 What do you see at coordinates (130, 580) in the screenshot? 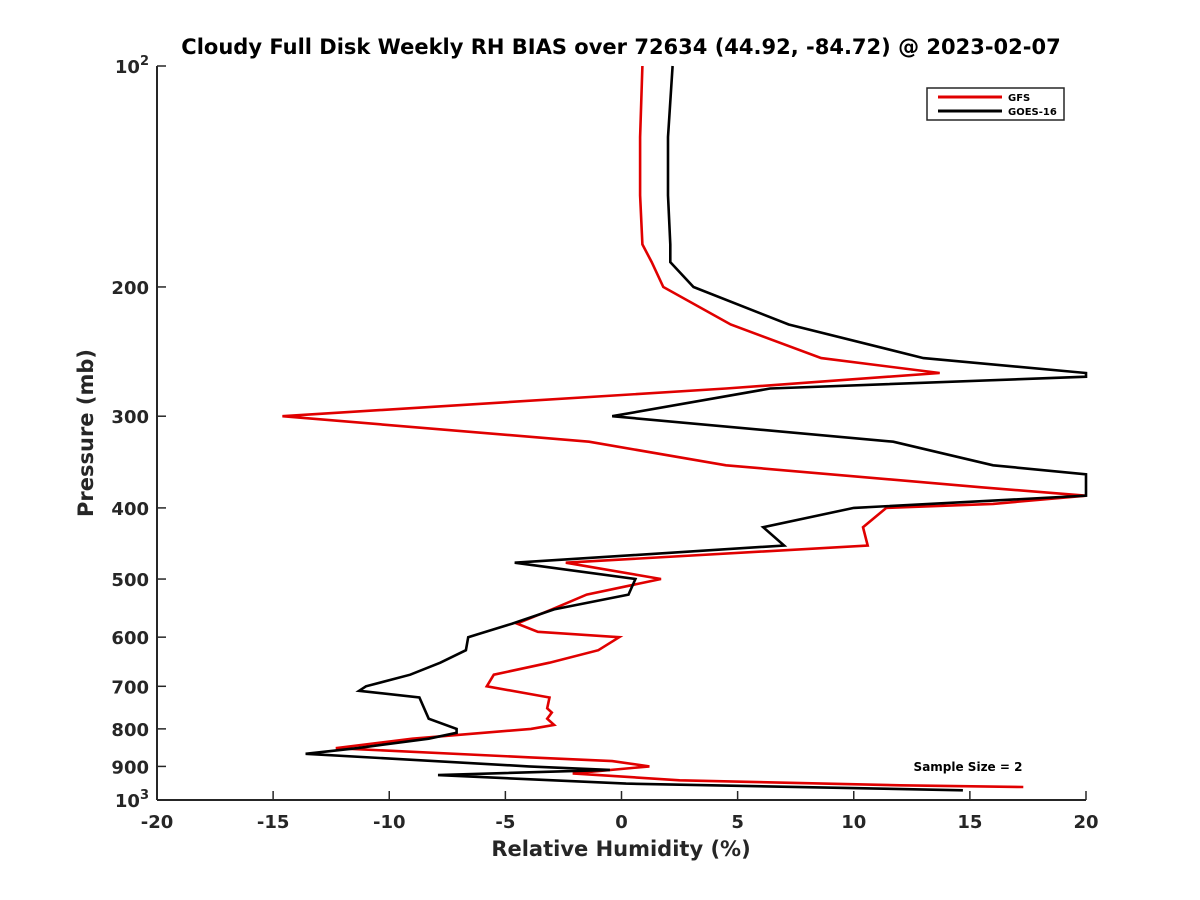
I see `y-tick-label: 500` at bounding box center [130, 580].